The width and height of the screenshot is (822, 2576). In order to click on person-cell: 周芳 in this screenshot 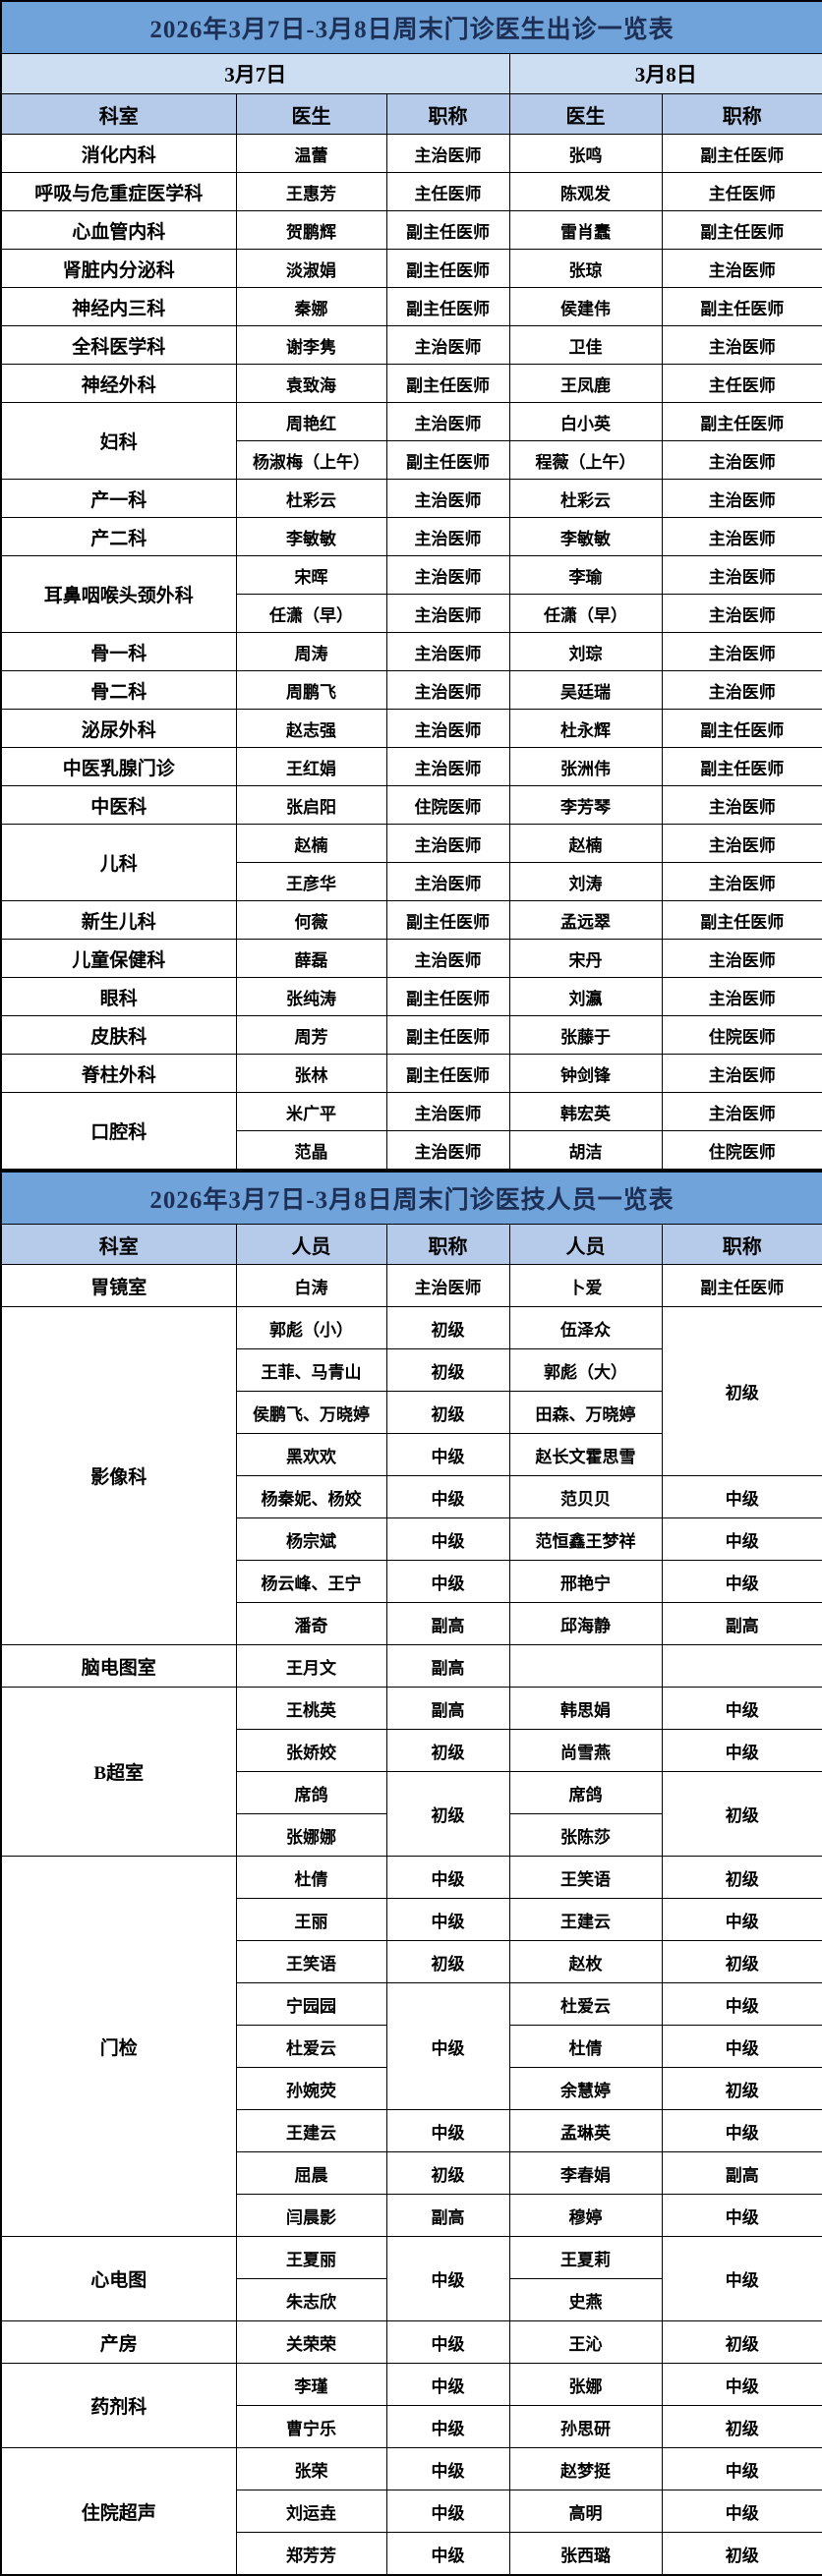, I will do `click(311, 1035)`.